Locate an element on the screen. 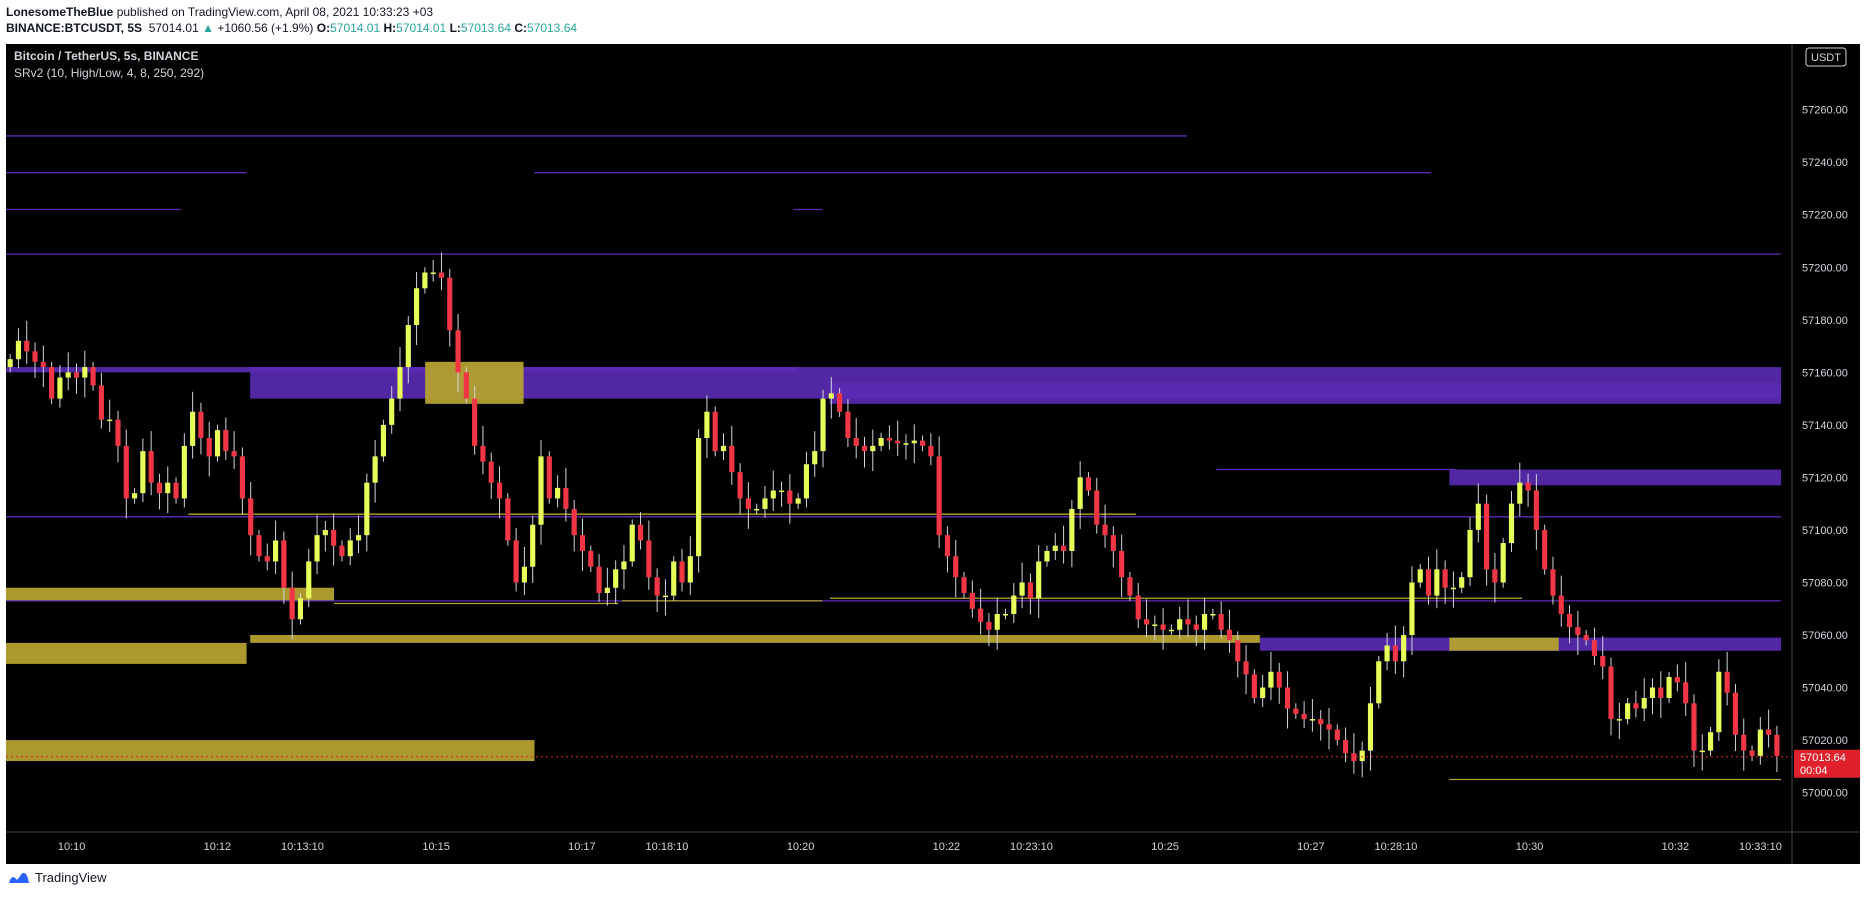 Image resolution: width=1866 pixels, height=897 pixels. time-tick-label: 10:33:10 is located at coordinates (1760, 847).